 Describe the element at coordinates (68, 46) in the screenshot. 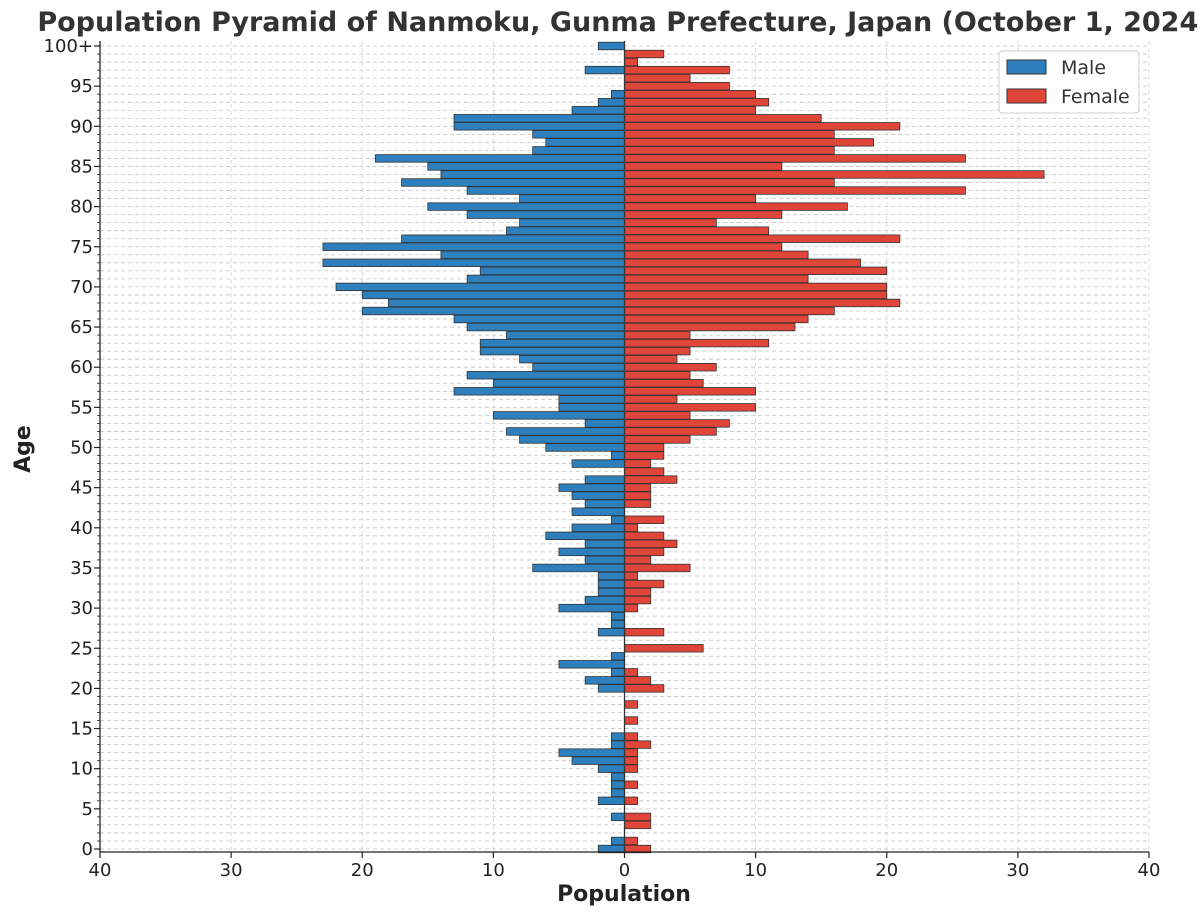

I see `y-tick-label: 100+` at that location.